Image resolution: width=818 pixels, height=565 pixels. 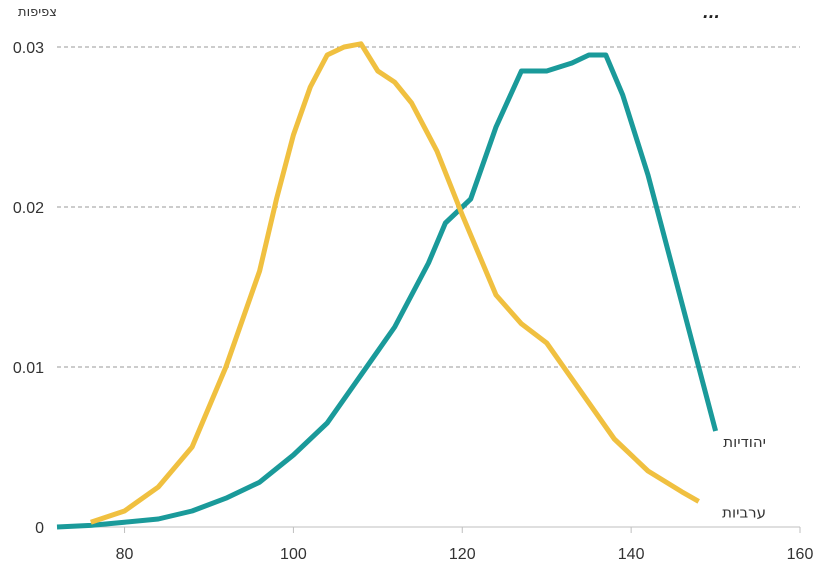 What do you see at coordinates (293, 554) in the screenshot?
I see `x-tick-label: 100` at bounding box center [293, 554].